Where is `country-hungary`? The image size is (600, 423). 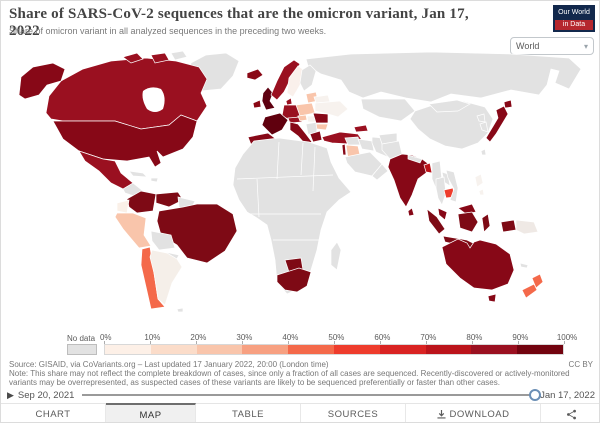 country-hungary is located at coordinates (311, 119).